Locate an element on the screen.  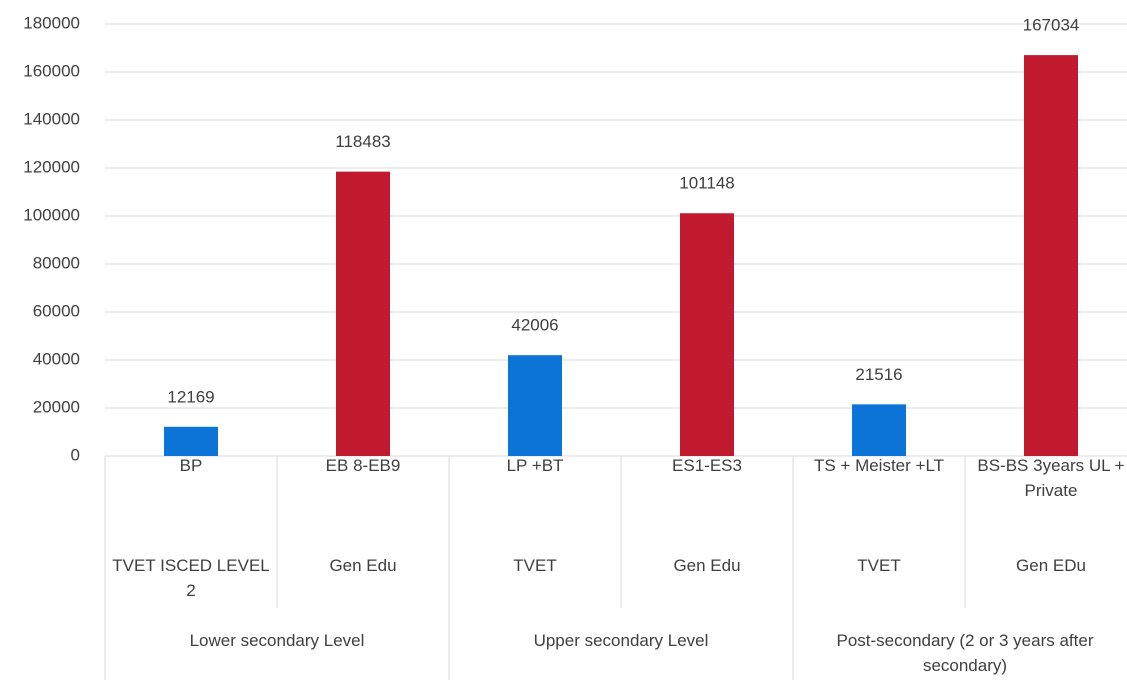
y-tick-label: 40000 is located at coordinates (56, 358).